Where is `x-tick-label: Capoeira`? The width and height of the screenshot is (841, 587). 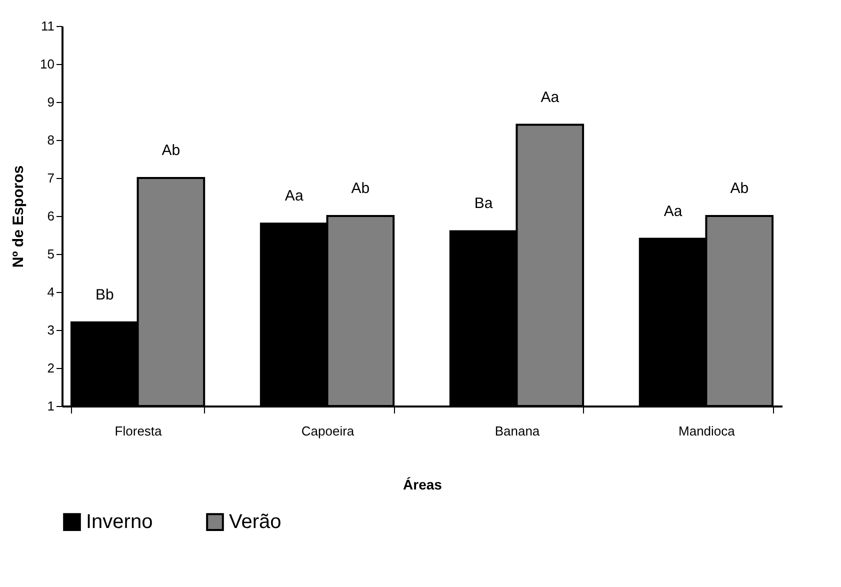
x-tick-label: Capoeira is located at coordinates (328, 431).